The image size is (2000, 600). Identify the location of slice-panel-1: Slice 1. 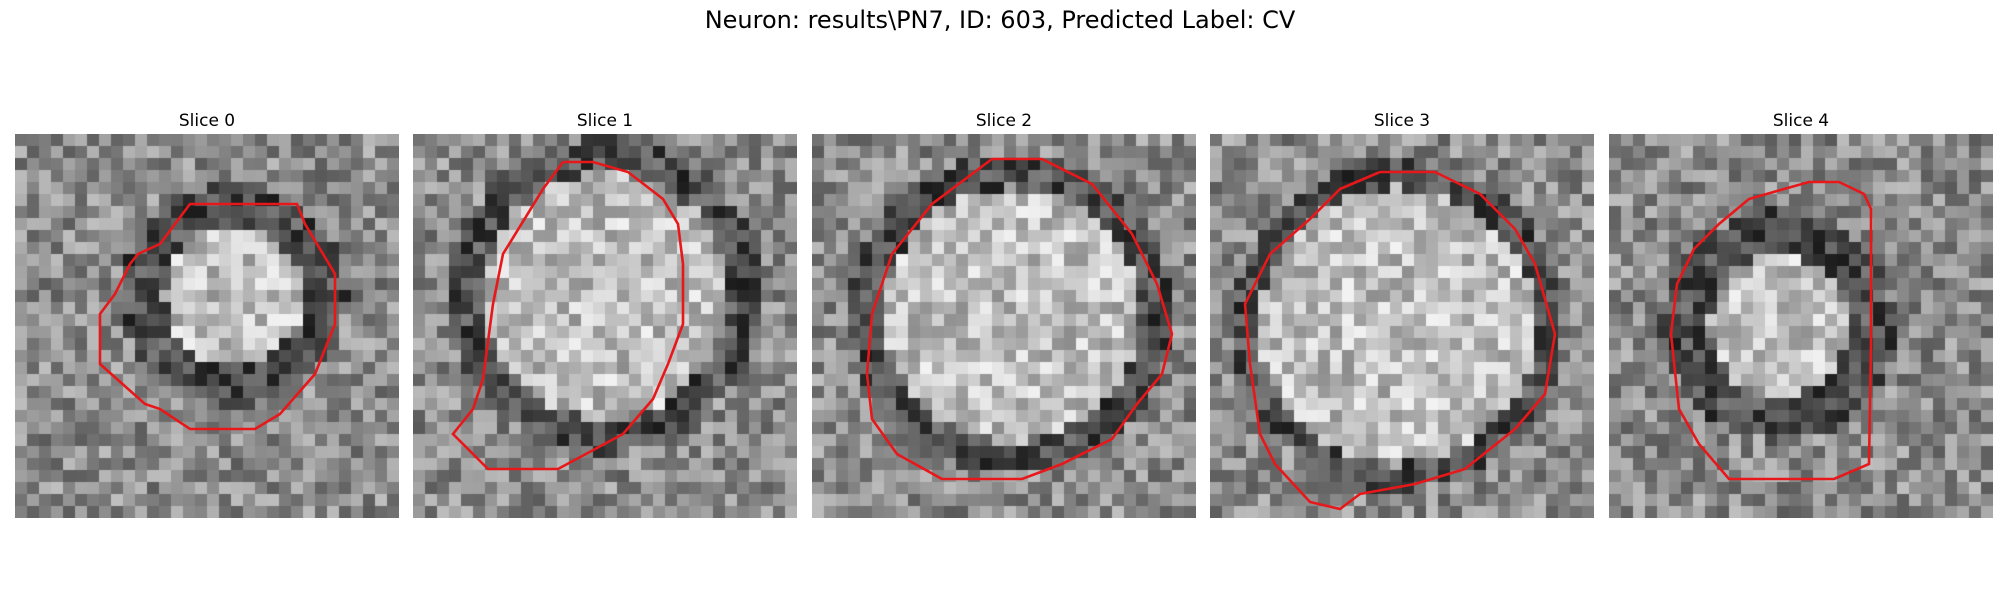
(605, 313).